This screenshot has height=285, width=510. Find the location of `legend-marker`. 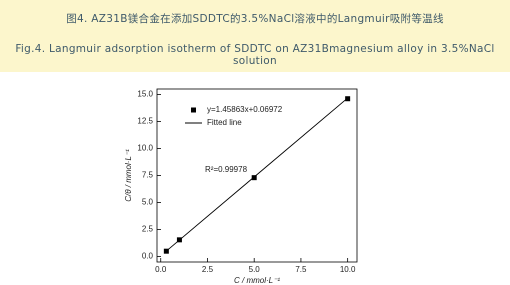

legend-marker is located at coordinates (193, 110).